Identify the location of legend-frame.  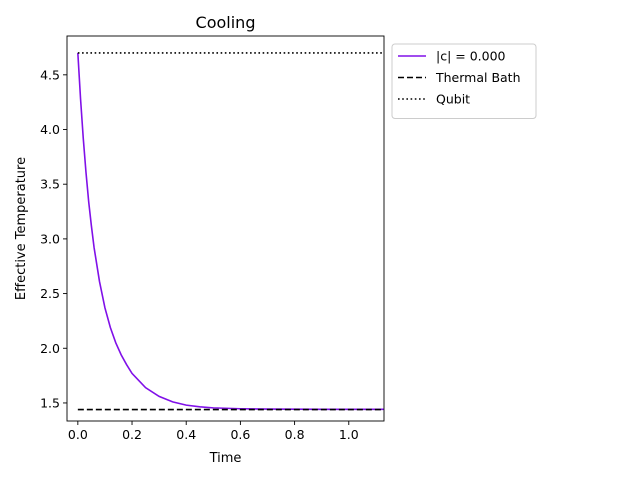
(464, 81).